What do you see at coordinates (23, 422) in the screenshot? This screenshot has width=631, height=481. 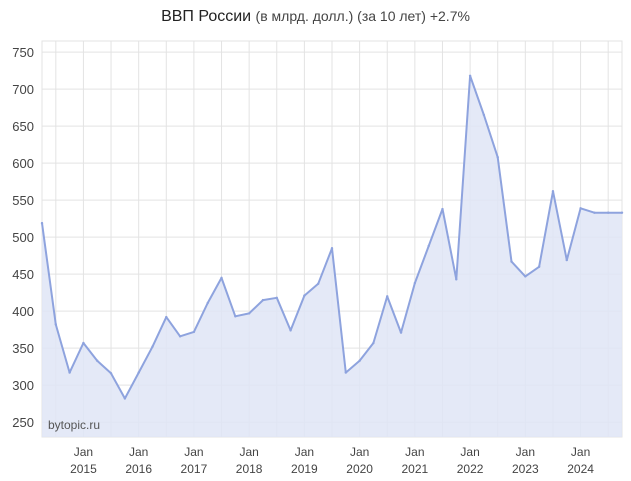 I see `y-tick-label: 250` at bounding box center [23, 422].